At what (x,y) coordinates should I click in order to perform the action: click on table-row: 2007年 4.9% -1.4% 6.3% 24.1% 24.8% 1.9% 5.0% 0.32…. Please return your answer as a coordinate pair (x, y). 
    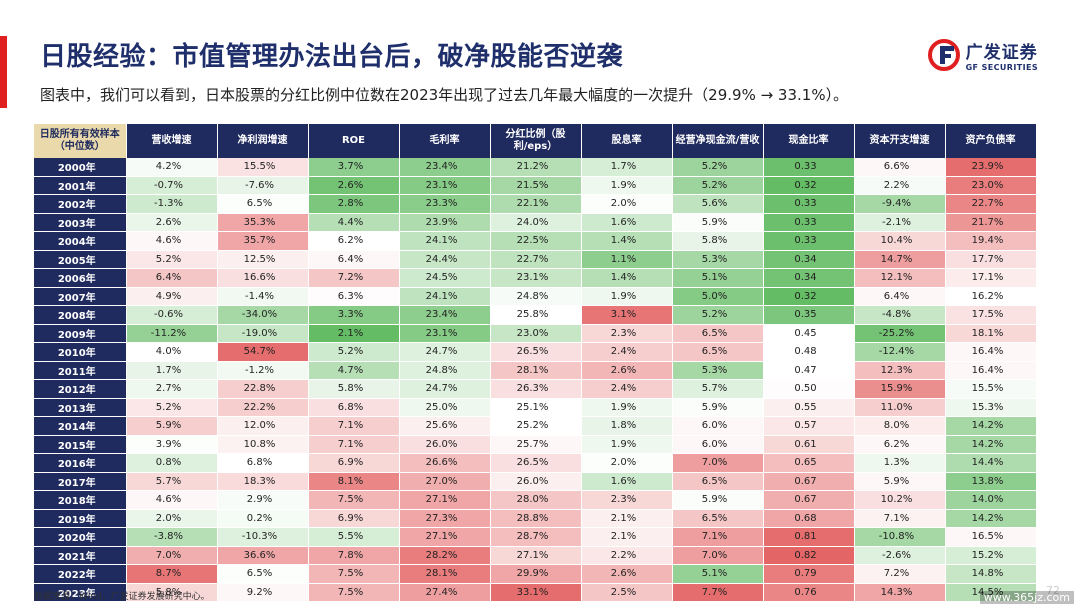
    Looking at the image, I should click on (535, 296).